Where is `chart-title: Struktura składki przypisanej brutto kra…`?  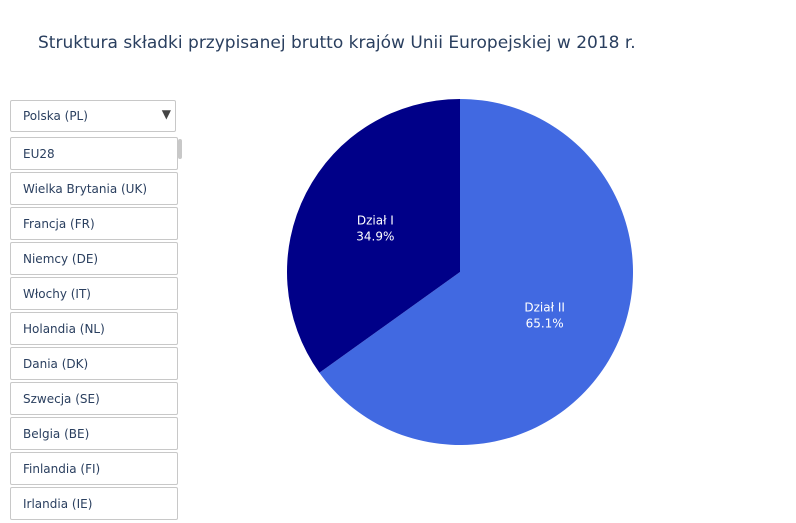
chart-title: Struktura składki przypisanej brutto kra… is located at coordinates (337, 43).